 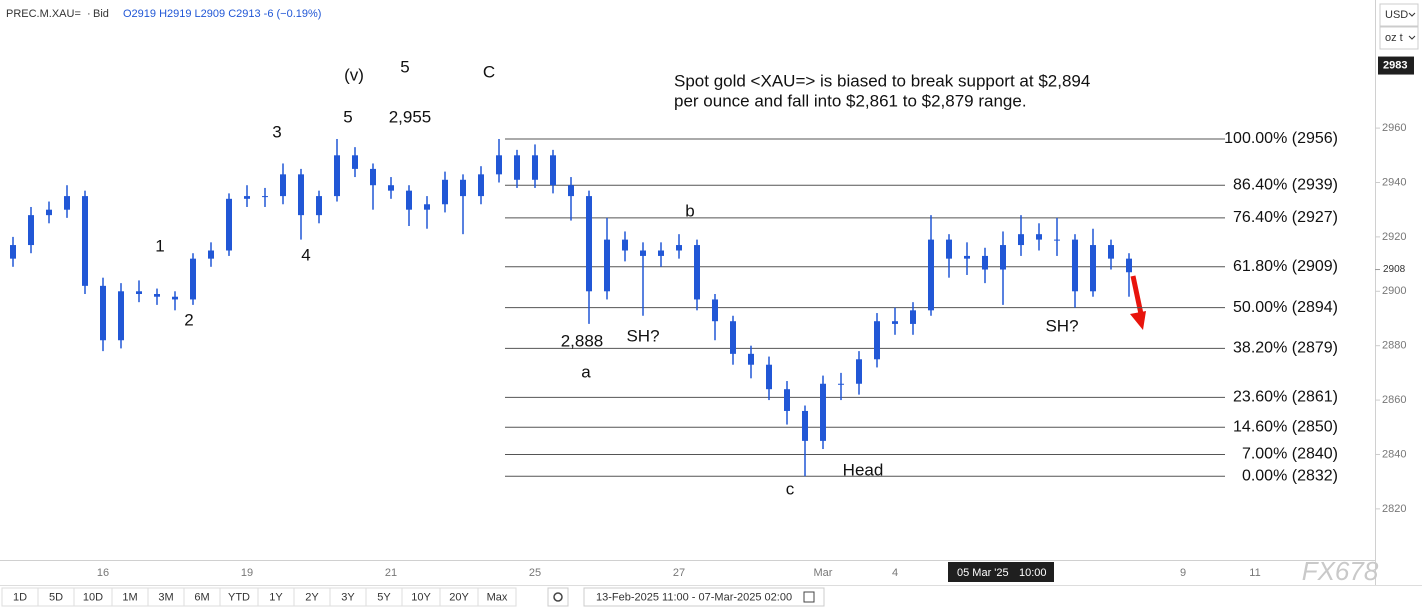 What do you see at coordinates (558, 597) in the screenshot?
I see `settings-button` at bounding box center [558, 597].